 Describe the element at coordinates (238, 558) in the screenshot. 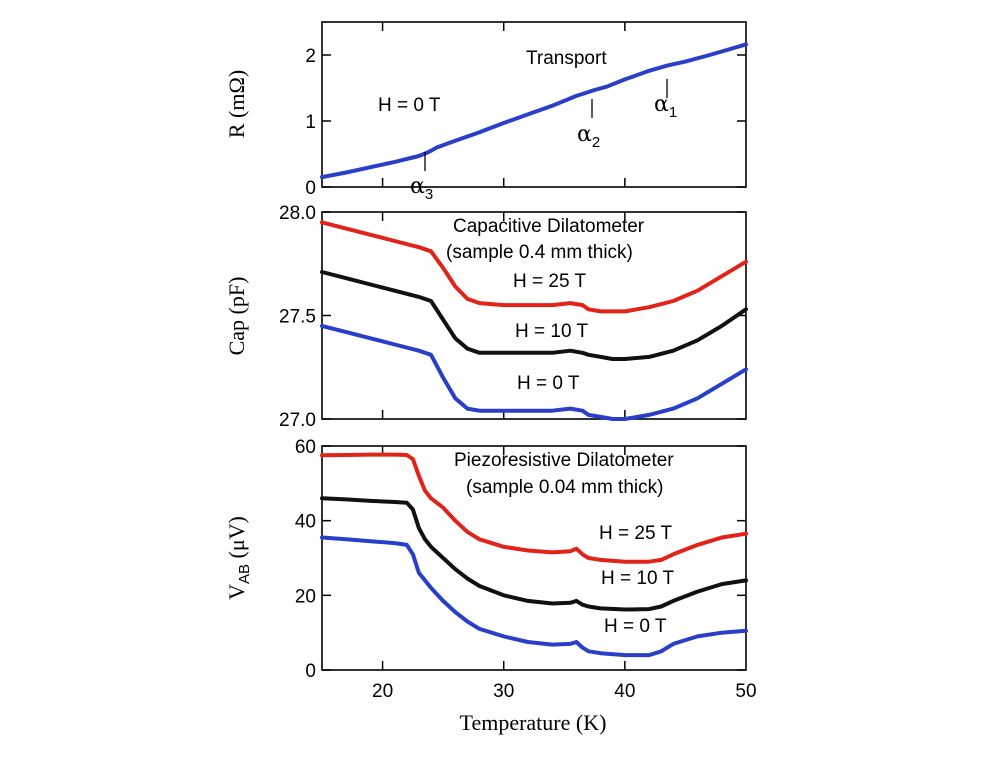

I see `piezo-y-axis-label: VAB (μV)` at that location.